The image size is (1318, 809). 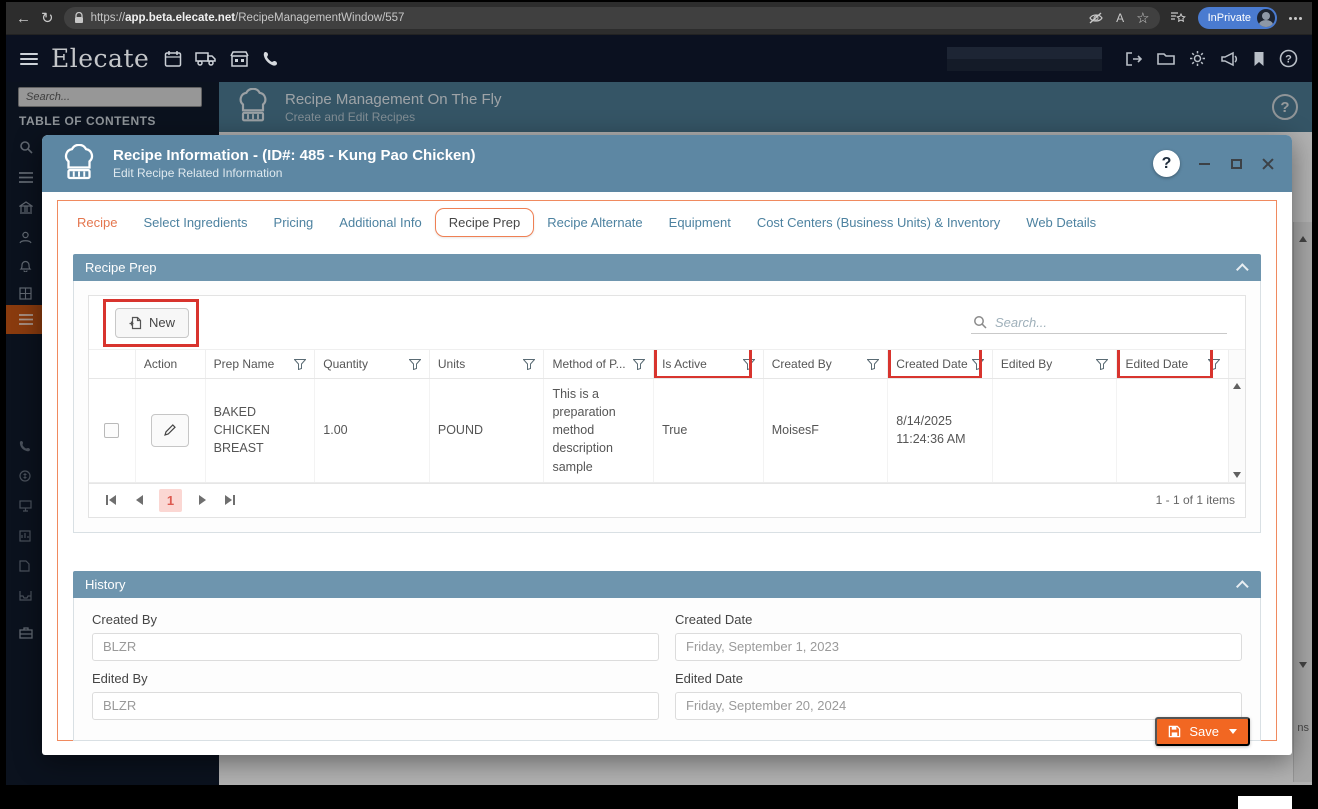 I want to click on tab-recipe: Recipe, so click(x=97, y=222).